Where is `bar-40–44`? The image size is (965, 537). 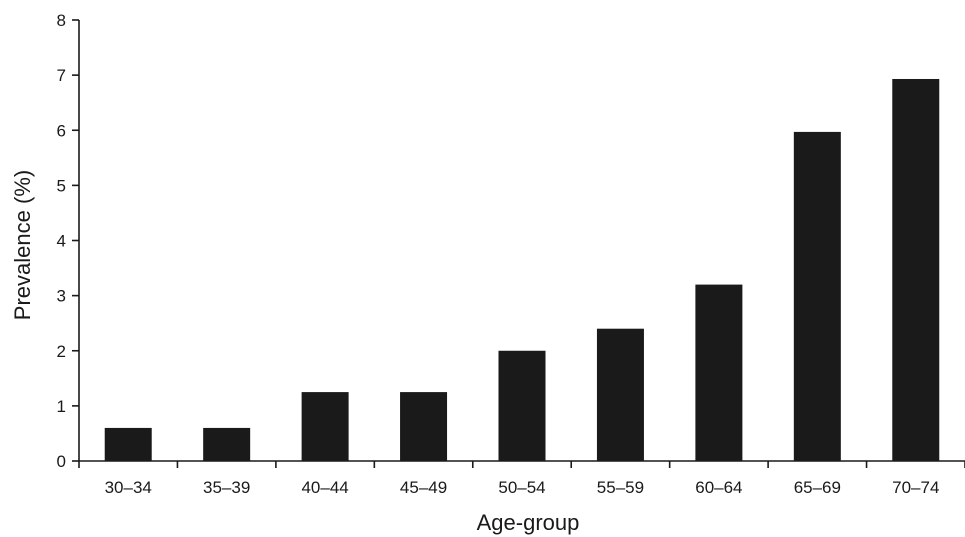 bar-40–44 is located at coordinates (325, 426).